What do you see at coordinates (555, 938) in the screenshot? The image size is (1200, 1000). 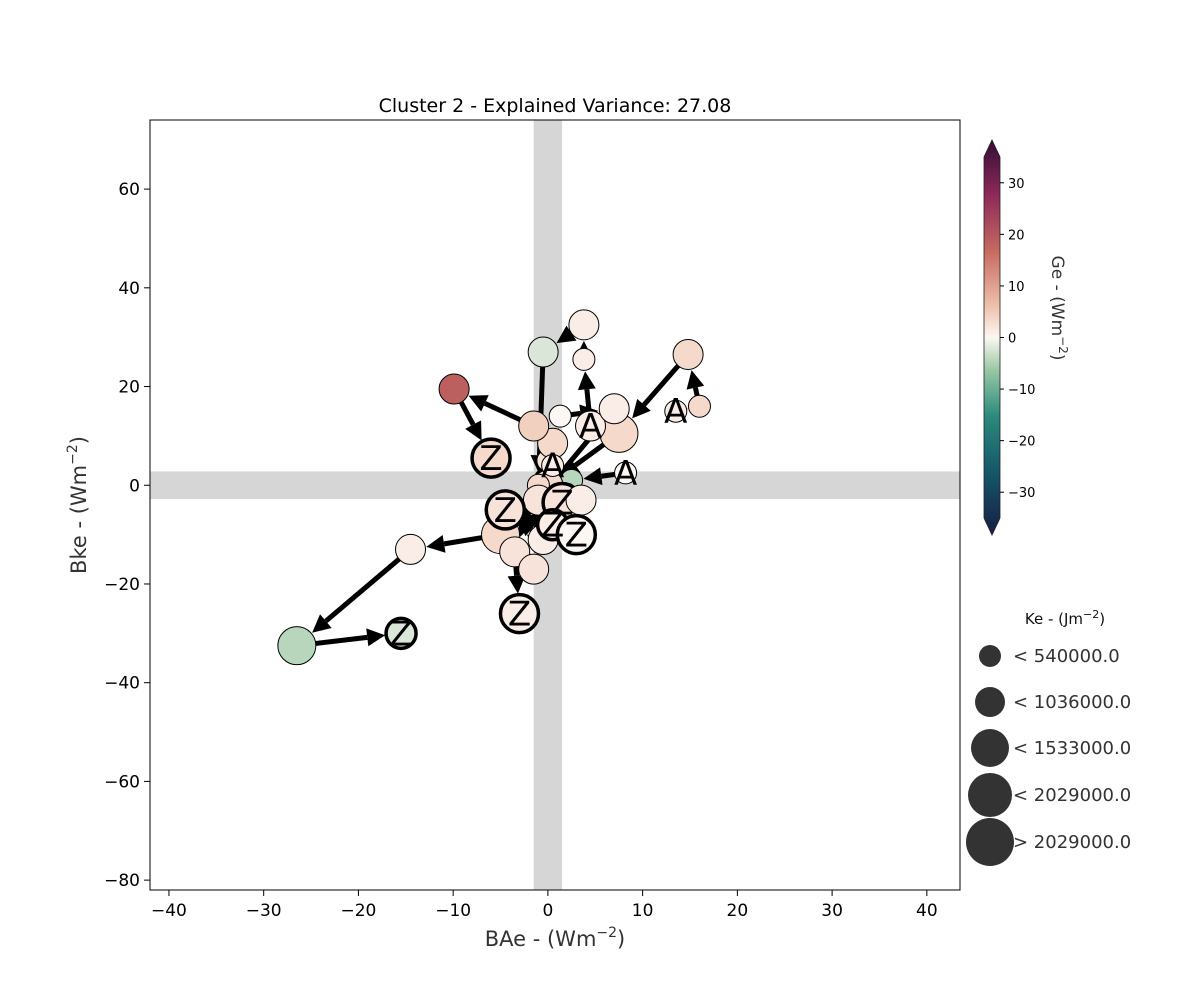 I see `x-axis-label: BAe - (Wm−2)` at bounding box center [555, 938].